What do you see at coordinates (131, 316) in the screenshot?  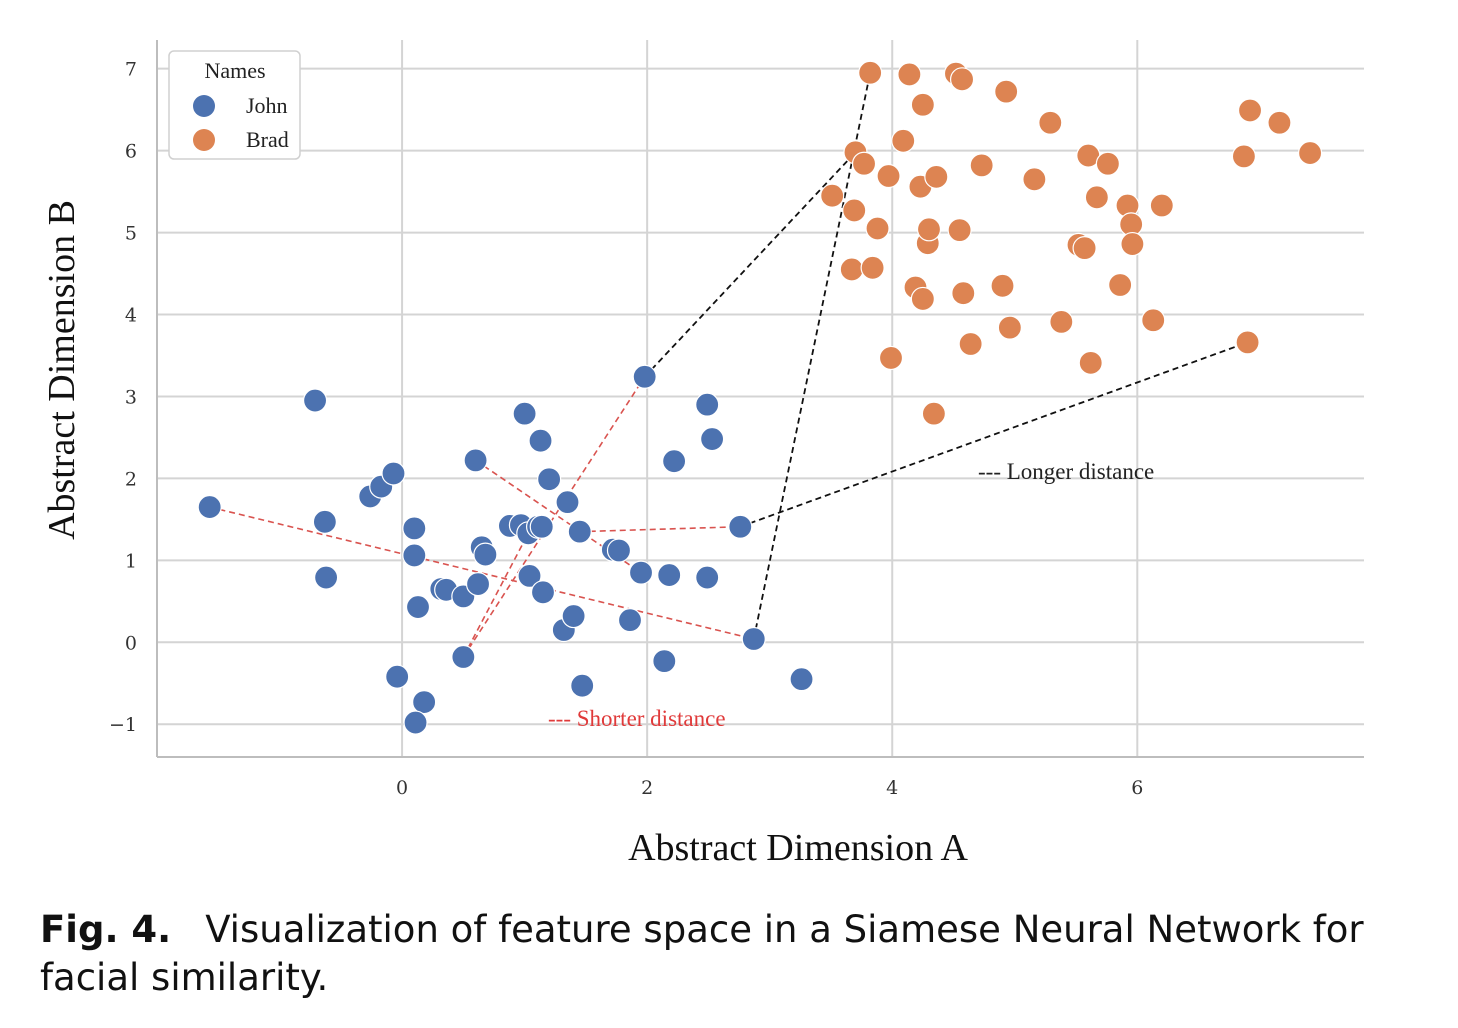 I see `y-tick-label: 4` at bounding box center [131, 316].